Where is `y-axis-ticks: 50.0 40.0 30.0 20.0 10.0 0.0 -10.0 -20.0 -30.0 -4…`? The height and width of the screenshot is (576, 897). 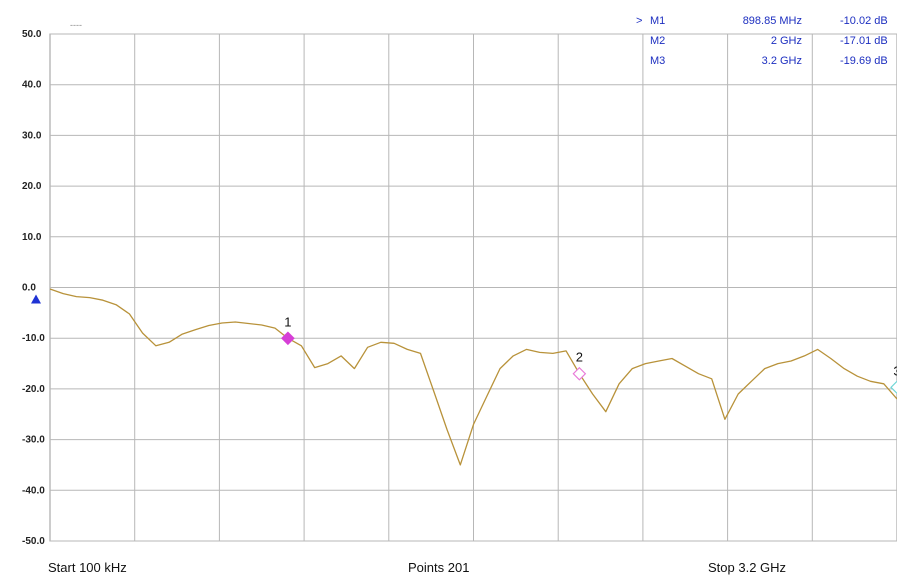 y-axis-ticks: 50.0 40.0 30.0 20.0 10.0 0.0 -10.0 -20.0 -30.0 -4… is located at coordinates (33, 288).